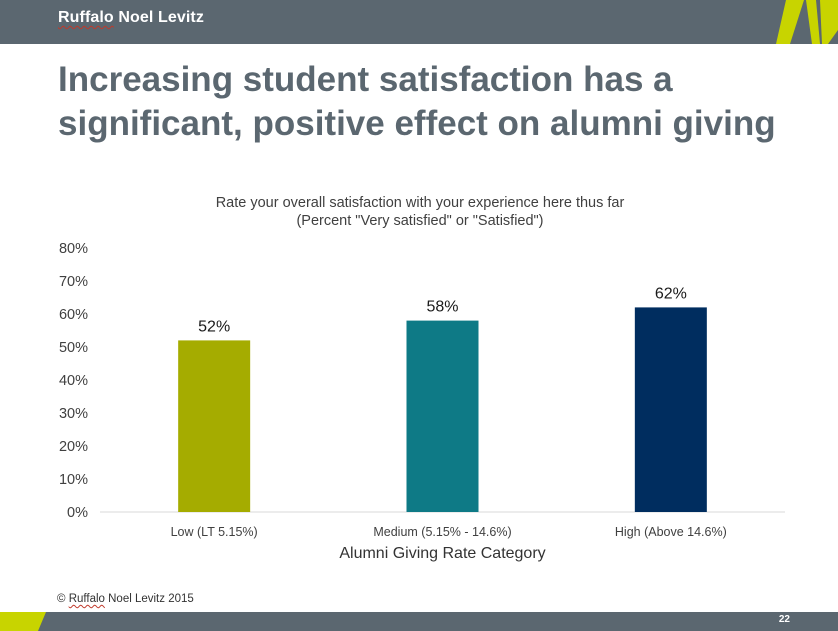  What do you see at coordinates (73, 315) in the screenshot?
I see `y-tick-label: 60%` at bounding box center [73, 315].